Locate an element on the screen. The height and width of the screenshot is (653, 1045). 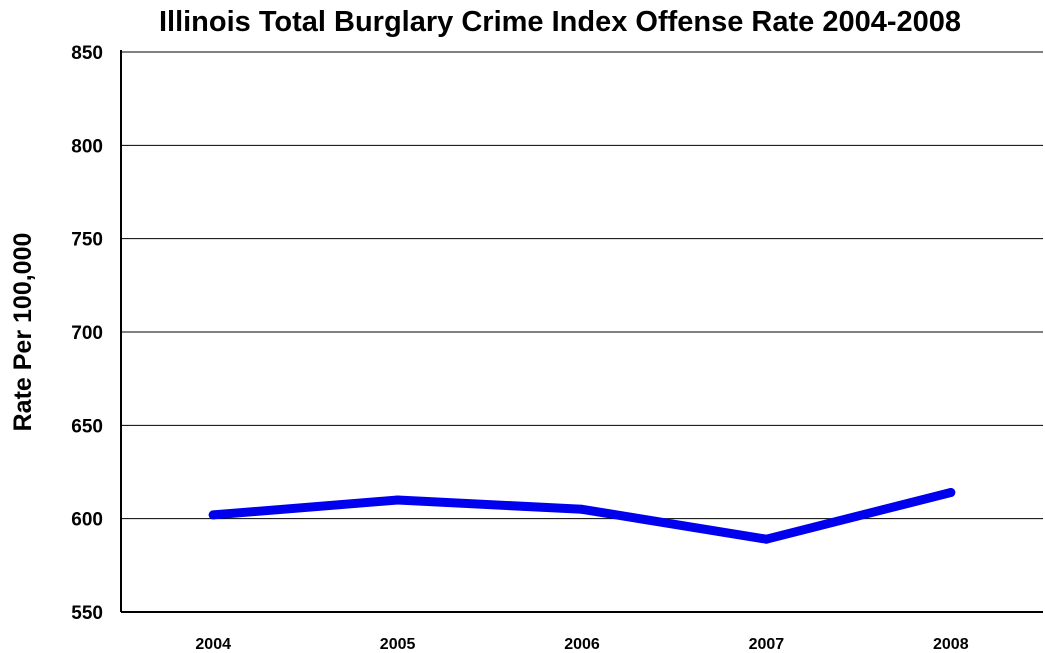
y-tick-label: 650 is located at coordinates (87, 426).